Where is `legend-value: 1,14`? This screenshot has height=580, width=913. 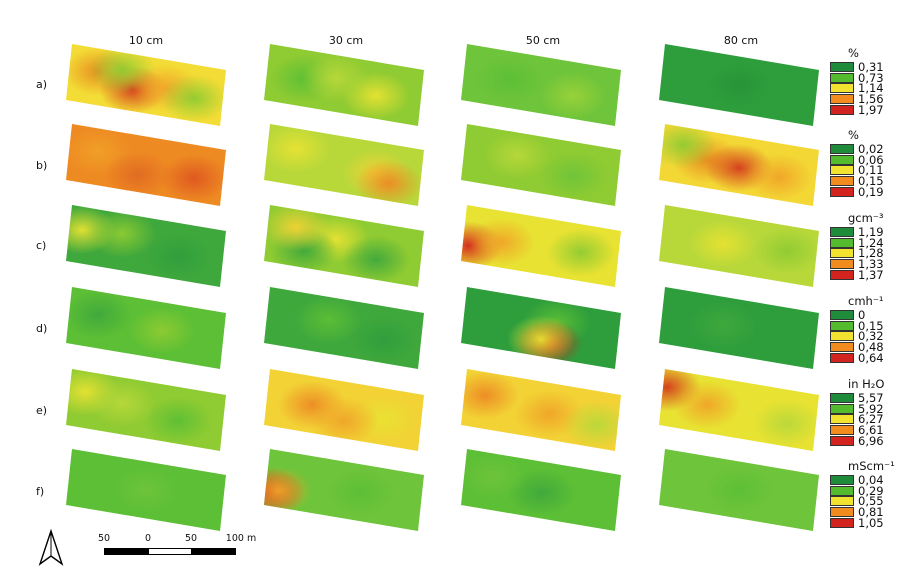 legend-value: 1,14 is located at coordinates (871, 88).